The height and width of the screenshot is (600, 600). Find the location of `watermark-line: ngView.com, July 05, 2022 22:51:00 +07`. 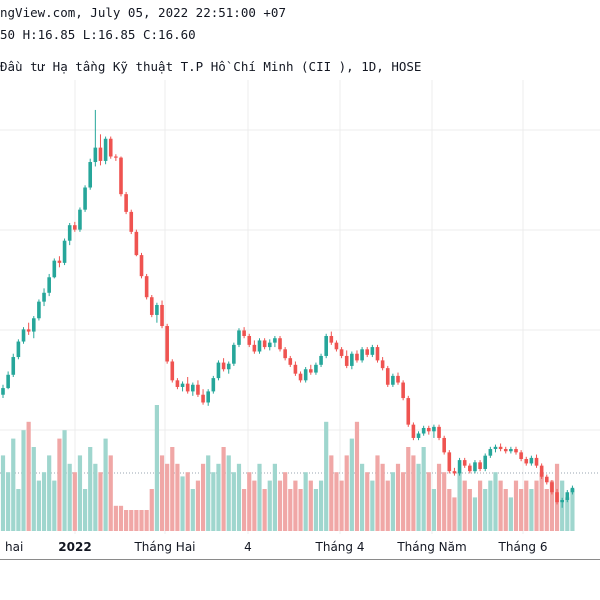

watermark-line: ngView.com, July 05, 2022 22:51:00 +07 is located at coordinates (143, 12).